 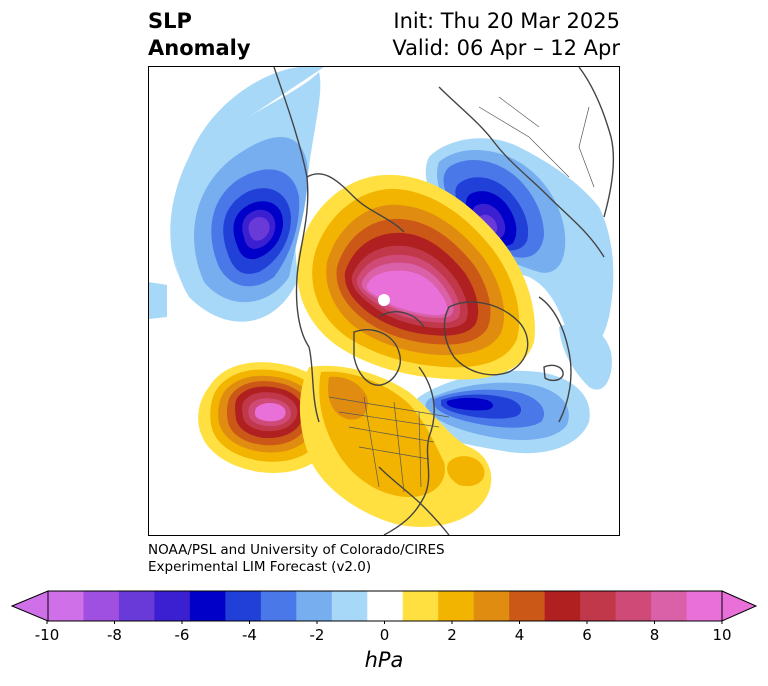 I want to click on edge-weak-low, so click(x=158, y=300).